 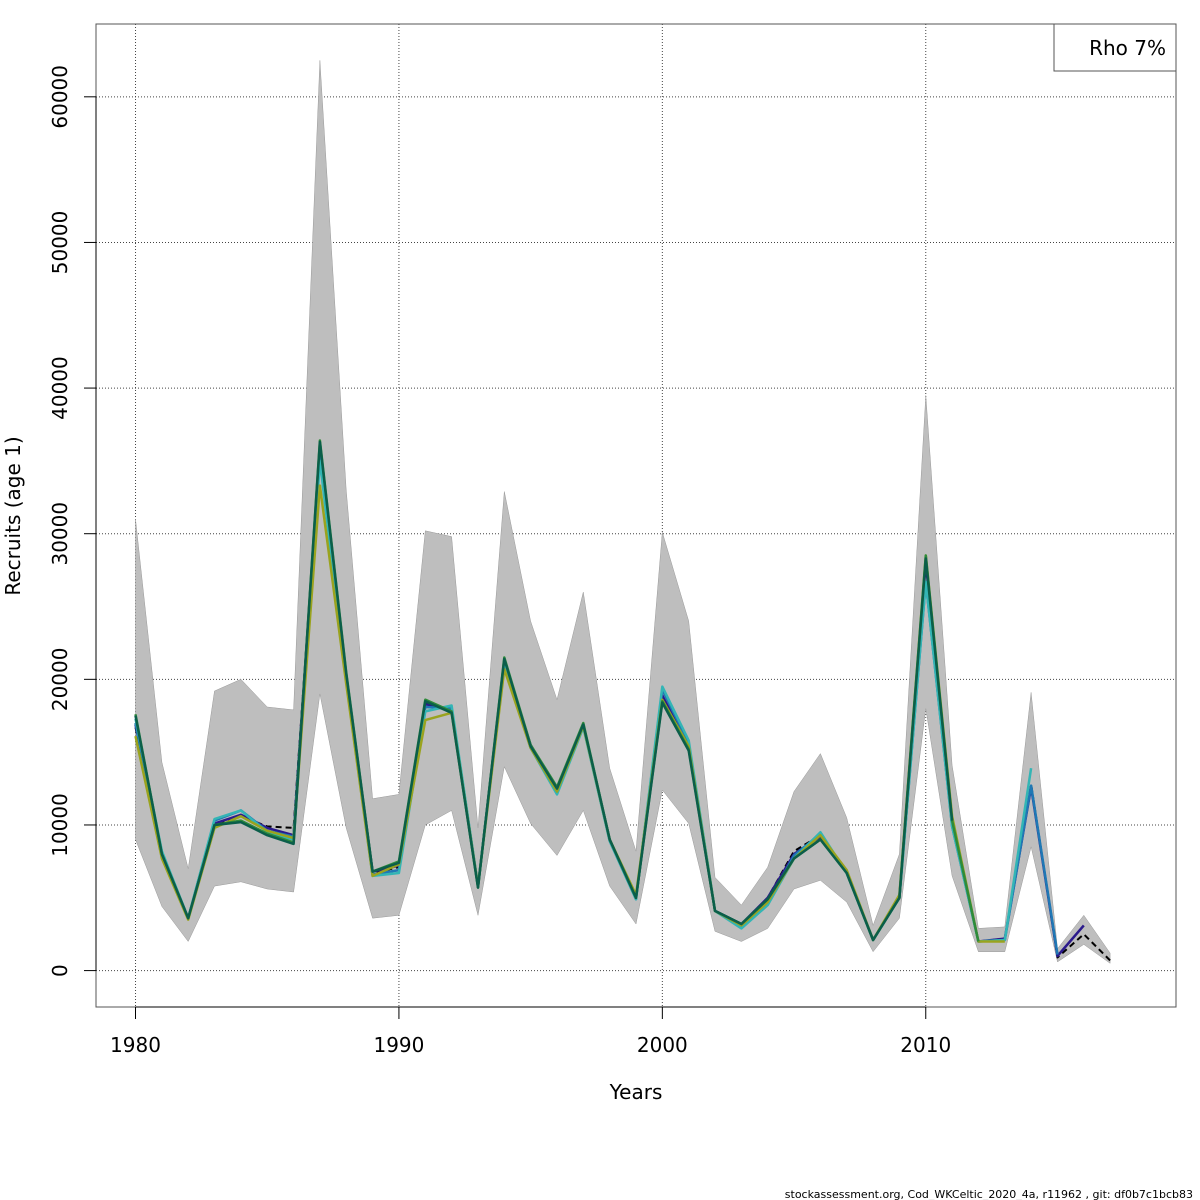 I want to click on y-tick-label: 0, so click(x=60, y=970).